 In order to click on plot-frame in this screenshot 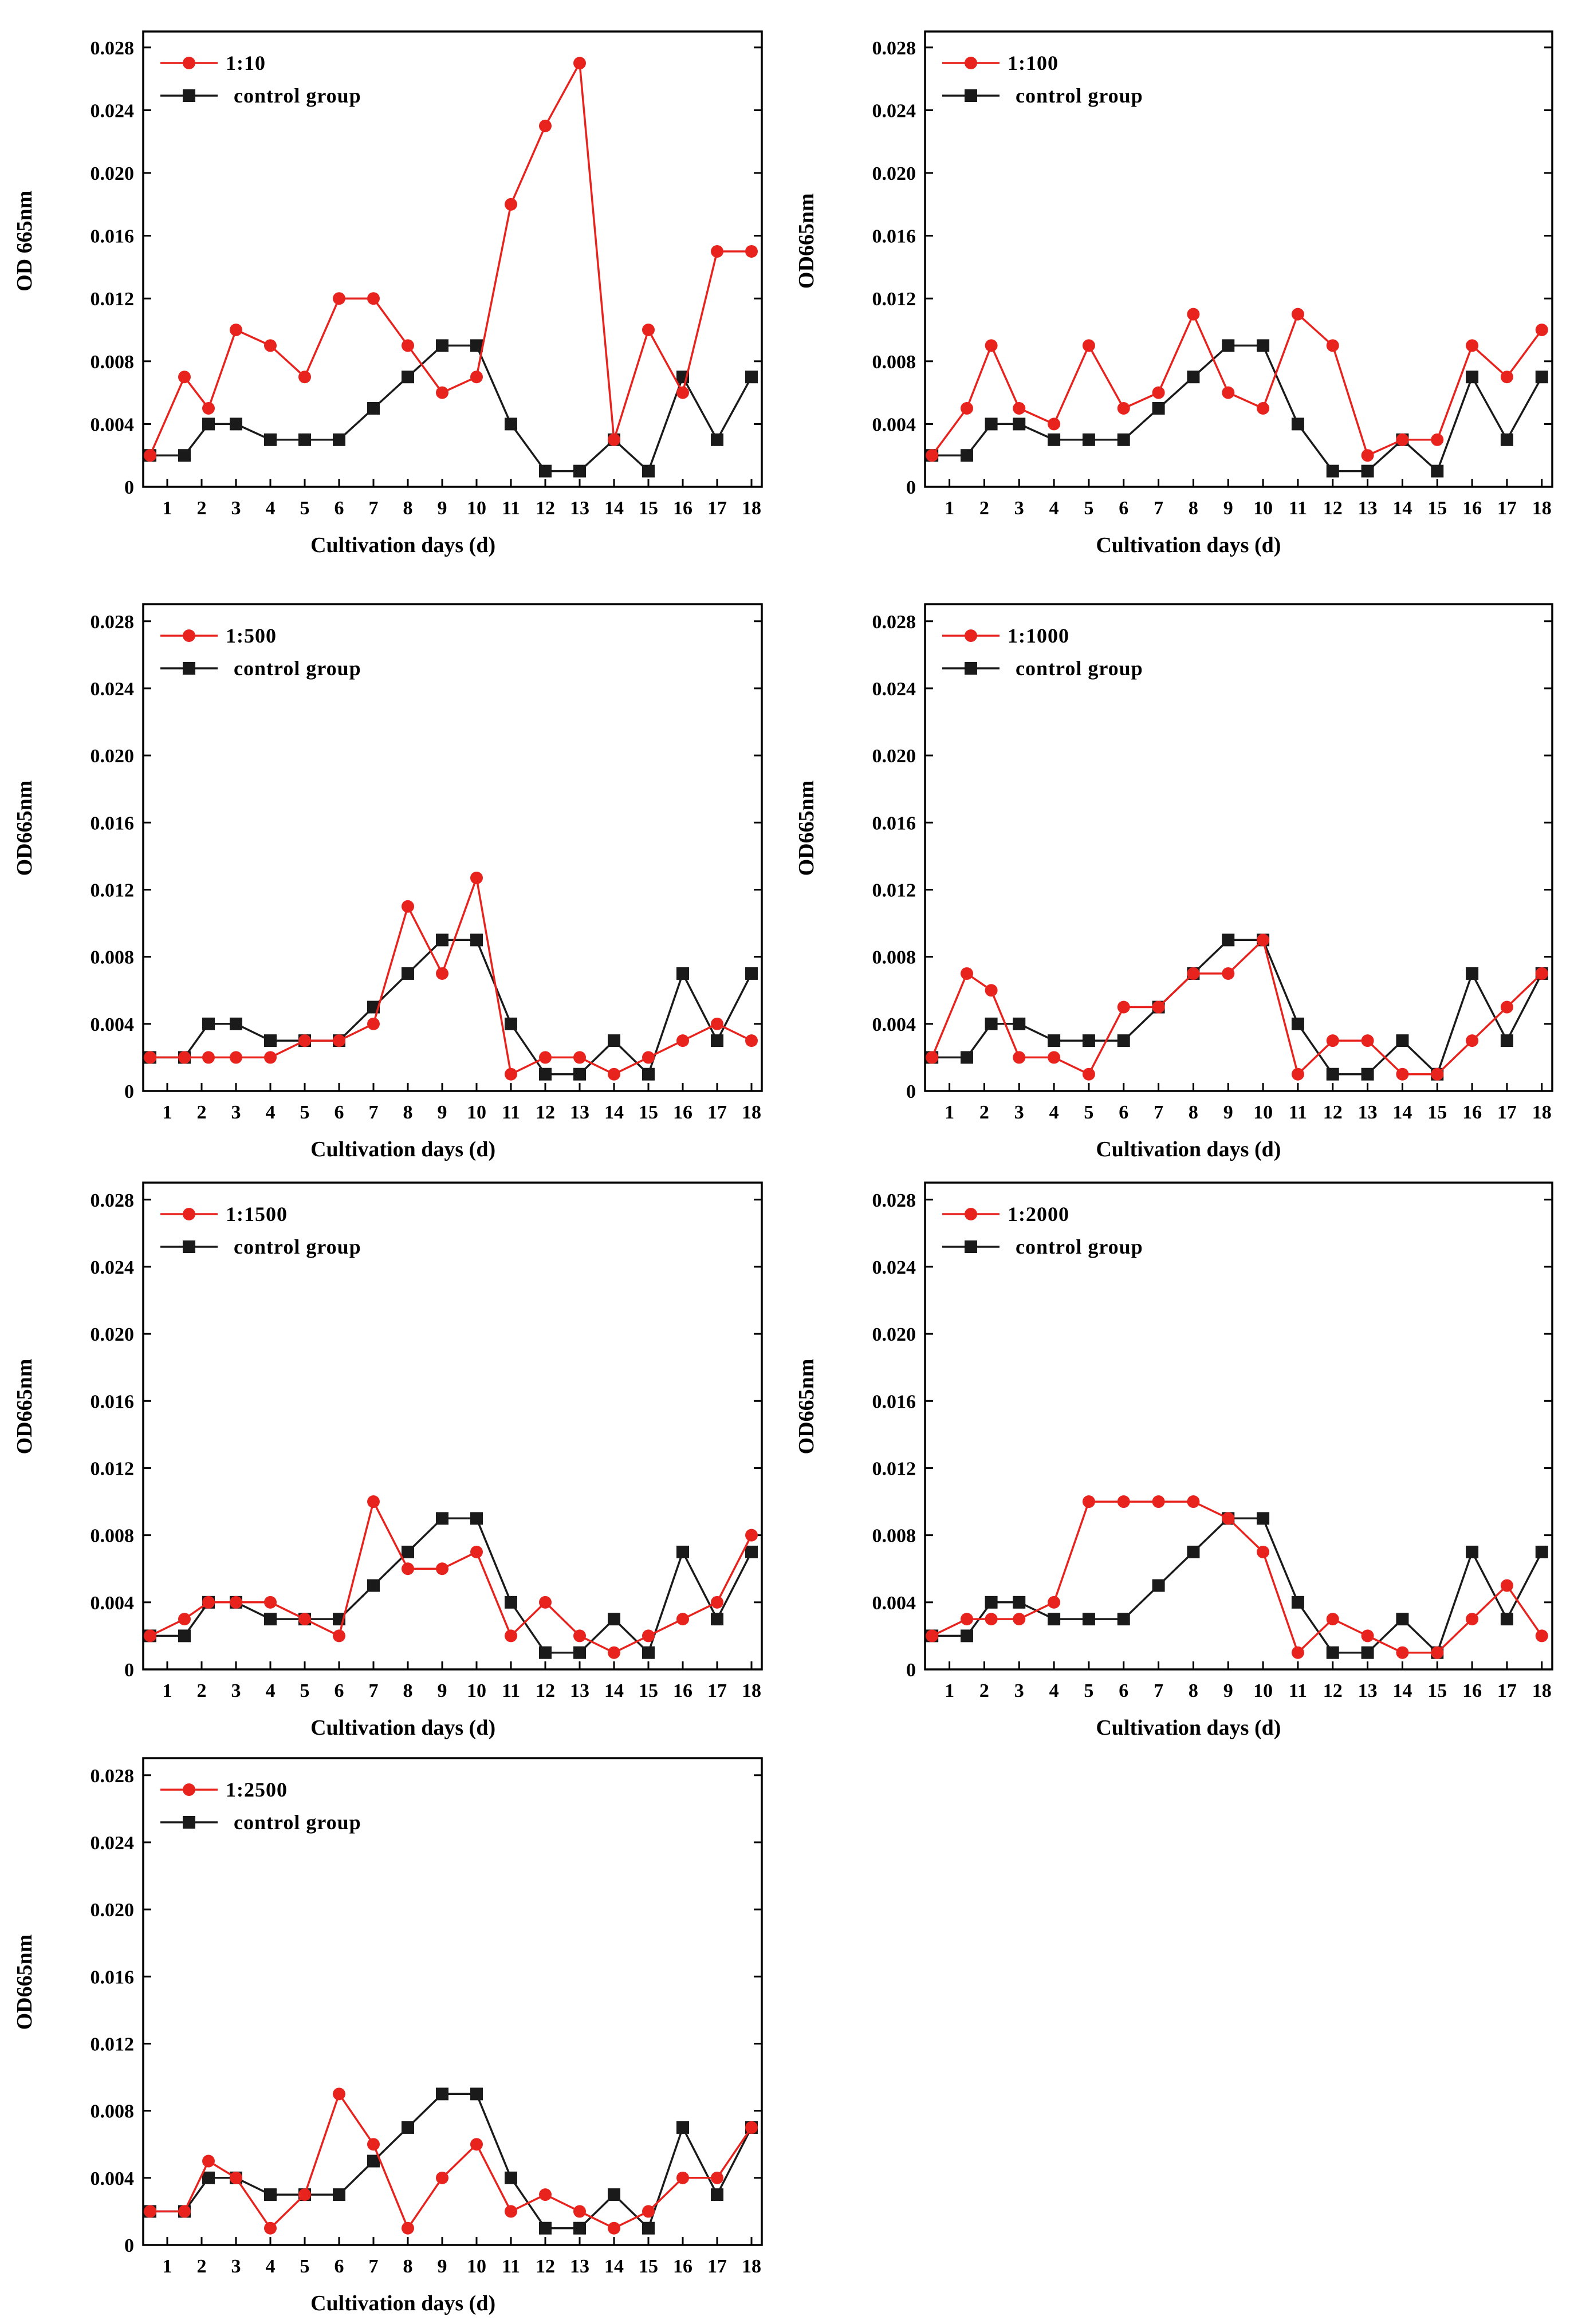, I will do `click(1238, 847)`.